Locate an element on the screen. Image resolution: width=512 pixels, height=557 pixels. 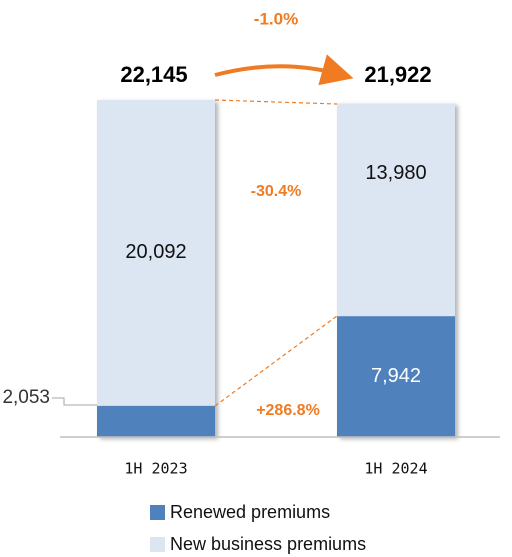
legend-label: Renewed premiums is located at coordinates (250, 512).